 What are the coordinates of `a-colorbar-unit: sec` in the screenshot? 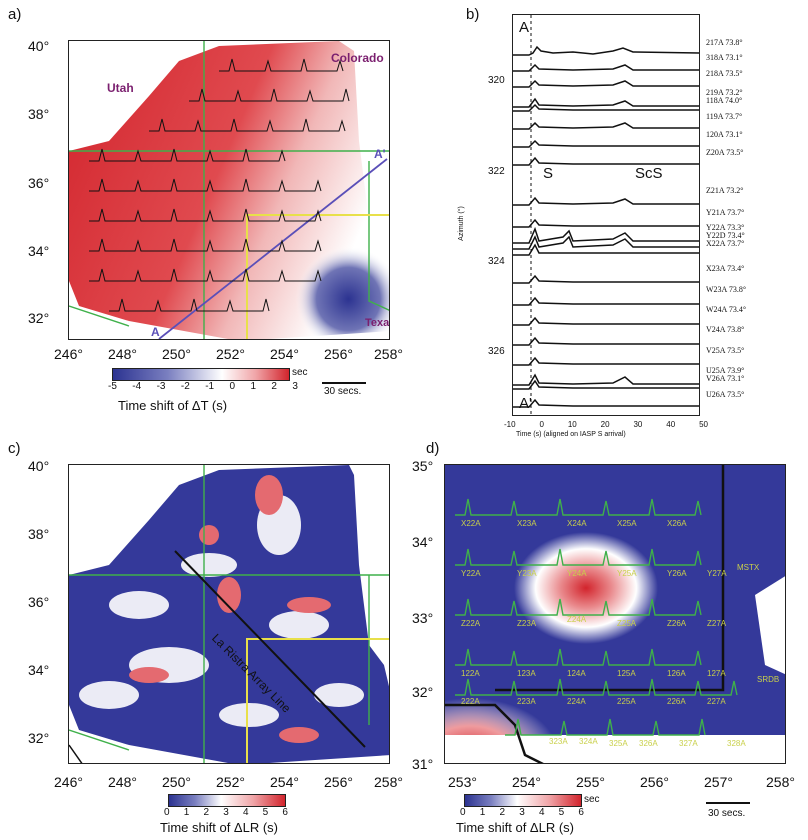 It's located at (300, 372).